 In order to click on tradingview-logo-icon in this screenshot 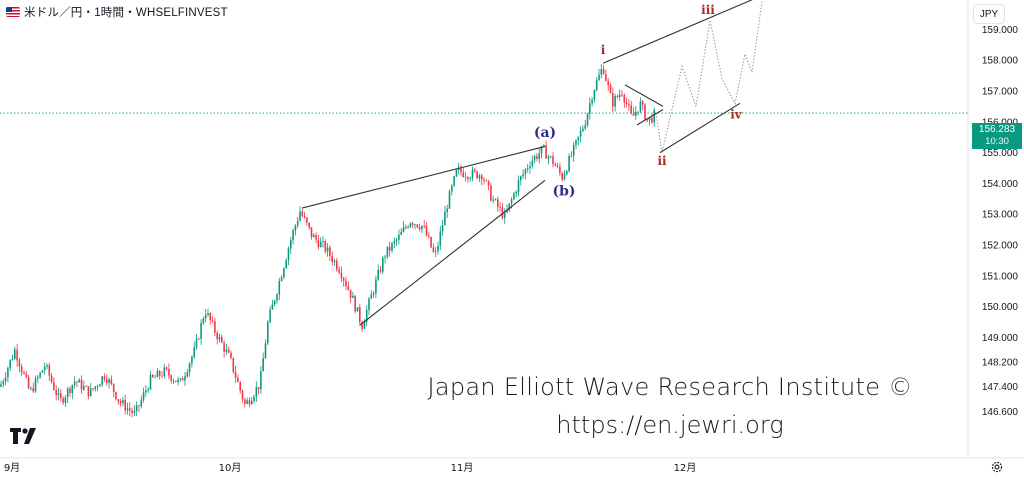, I will do `click(24, 436)`.